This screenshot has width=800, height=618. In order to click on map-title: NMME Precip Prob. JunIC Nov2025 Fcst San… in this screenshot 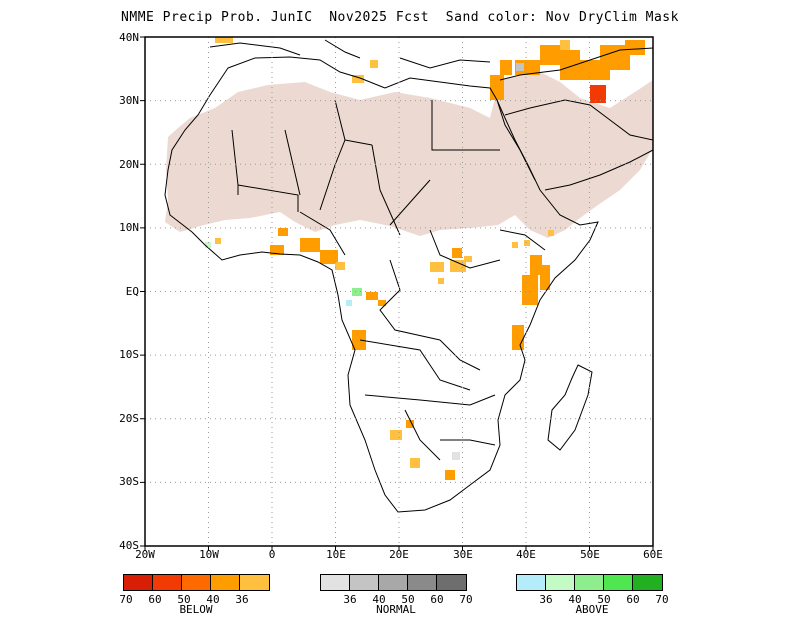, I will do `click(400, 17)`.